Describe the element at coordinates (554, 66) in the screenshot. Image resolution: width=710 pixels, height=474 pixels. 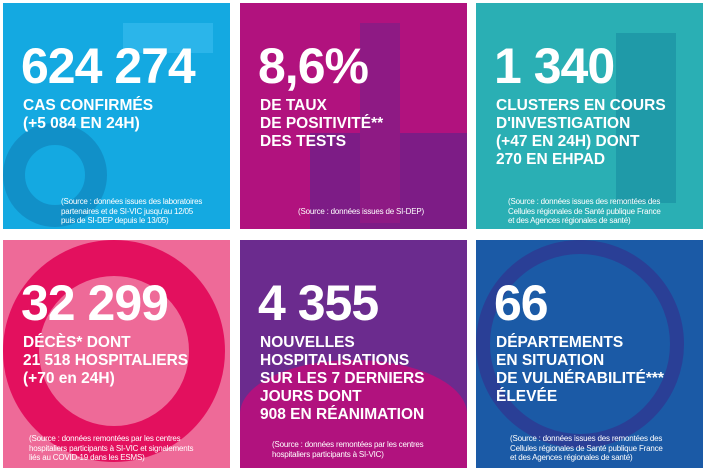
I see `stat-value: 1 340` at that location.